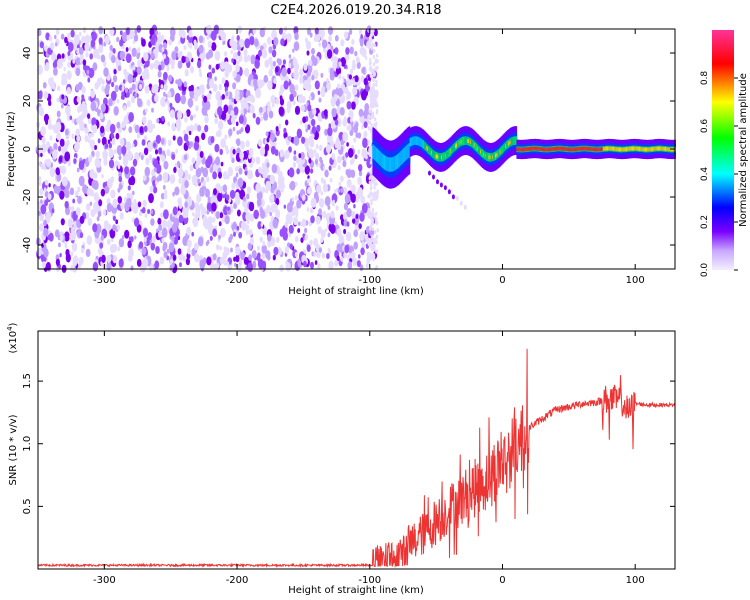 The width and height of the screenshot is (750, 600). I want to click on signal-tail, so click(457, 198).